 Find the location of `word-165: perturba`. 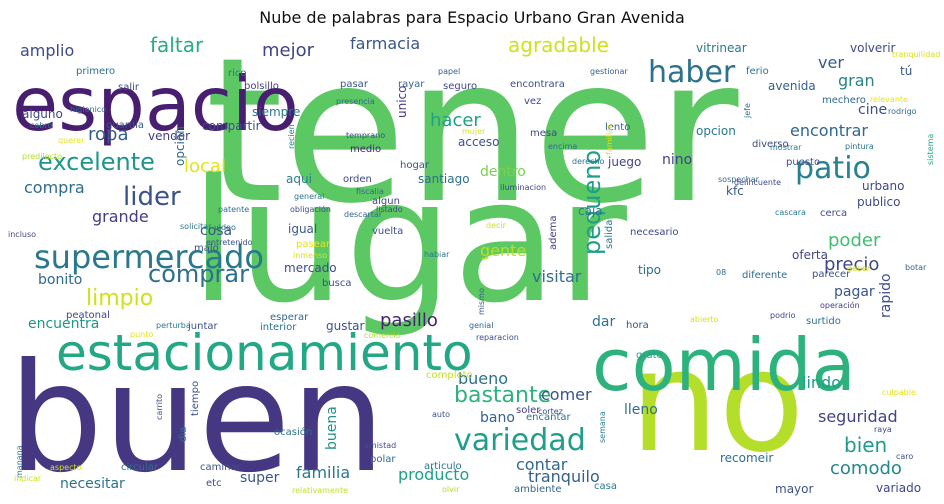

word-165: perturba is located at coordinates (173, 325).